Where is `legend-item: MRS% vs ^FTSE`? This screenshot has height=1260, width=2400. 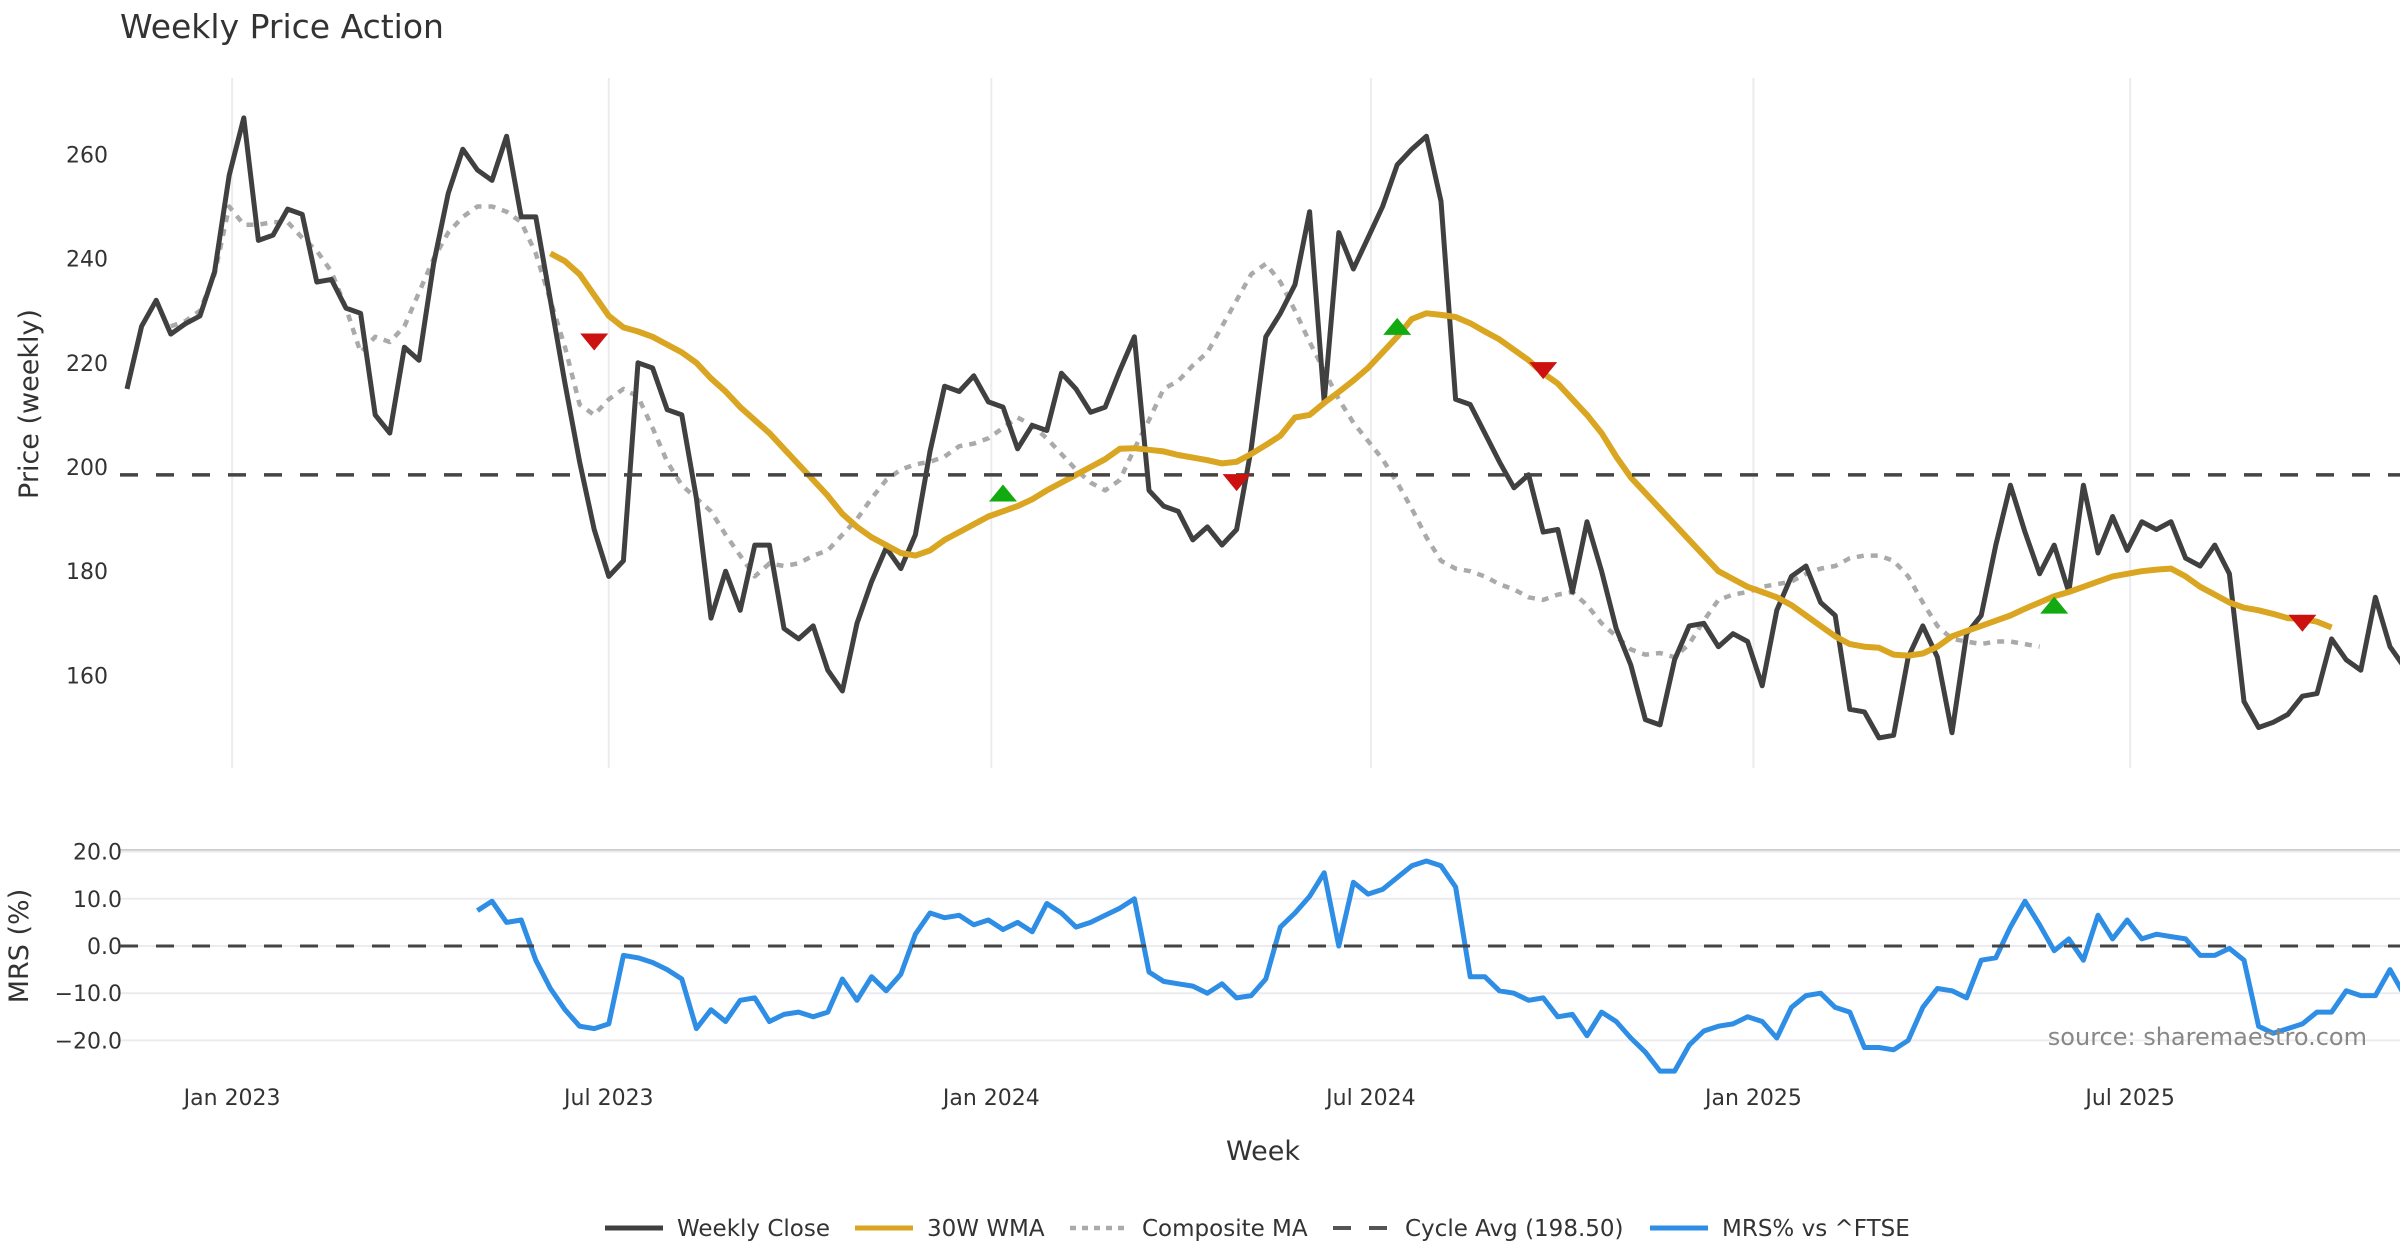
legend-item: MRS% vs ^FTSE is located at coordinates (1780, 1229).